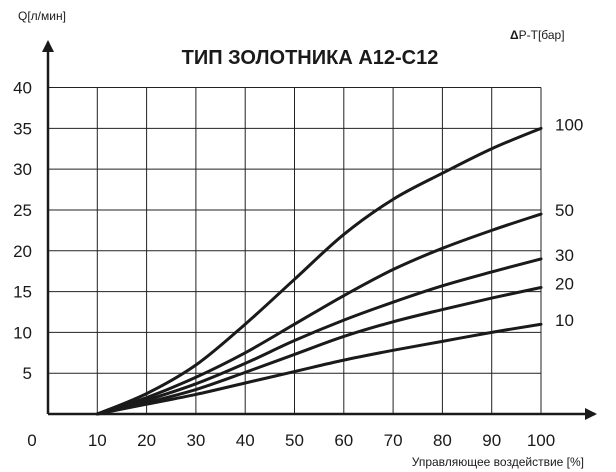 This screenshot has width=616, height=472. Describe the element at coordinates (294, 440) in the screenshot. I see `x-tick-label: 50` at that location.